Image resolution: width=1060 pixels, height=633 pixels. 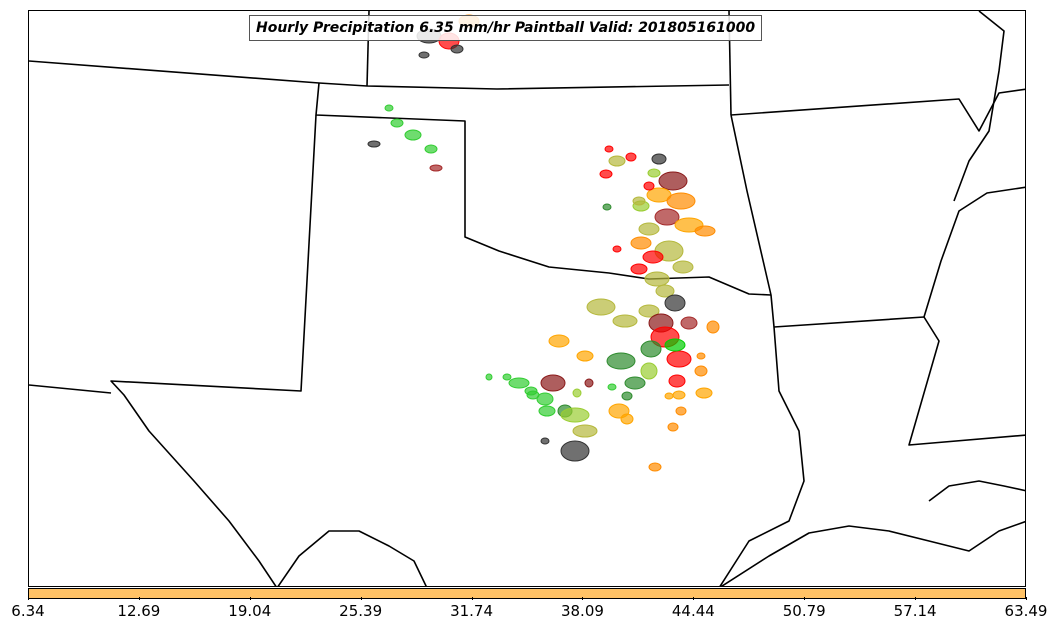 What do you see at coordinates (28, 611) in the screenshot?
I see `colorbar-tick-label: 6.34` at bounding box center [28, 611].